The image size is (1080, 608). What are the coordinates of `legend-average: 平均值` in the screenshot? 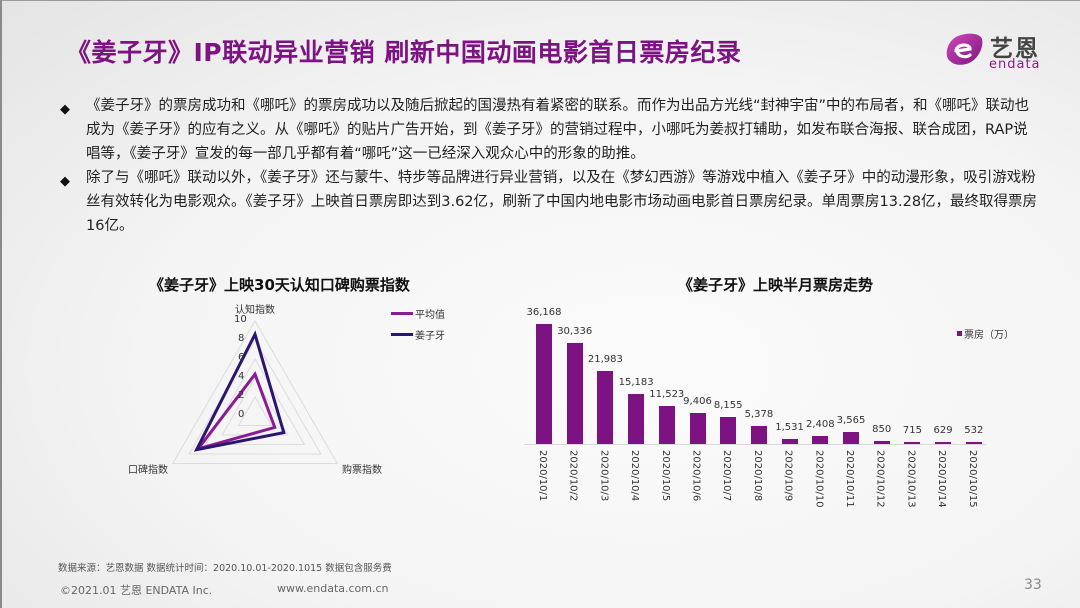 It's located at (418, 313).